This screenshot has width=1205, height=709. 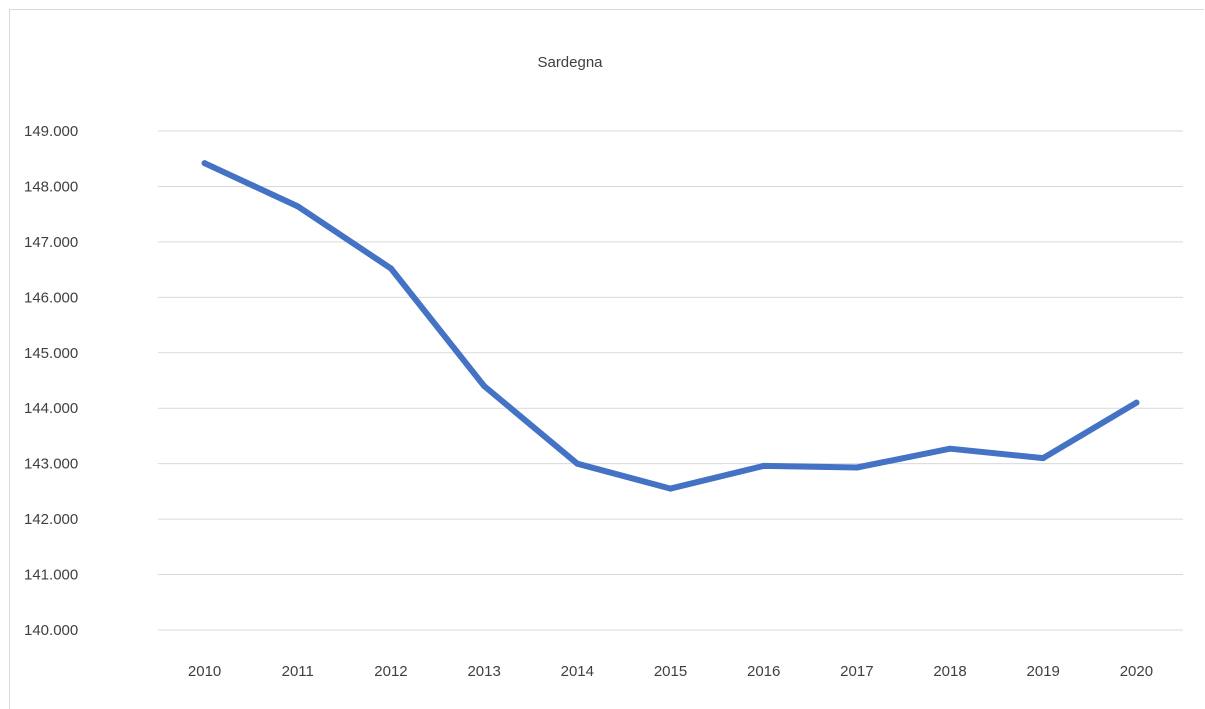 I want to click on y-tick-label: 146.000, so click(x=51, y=297).